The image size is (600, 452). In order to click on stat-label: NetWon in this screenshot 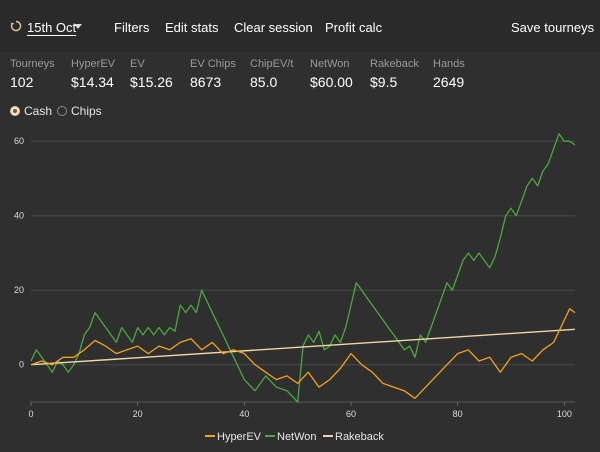, I will do `click(330, 64)`.